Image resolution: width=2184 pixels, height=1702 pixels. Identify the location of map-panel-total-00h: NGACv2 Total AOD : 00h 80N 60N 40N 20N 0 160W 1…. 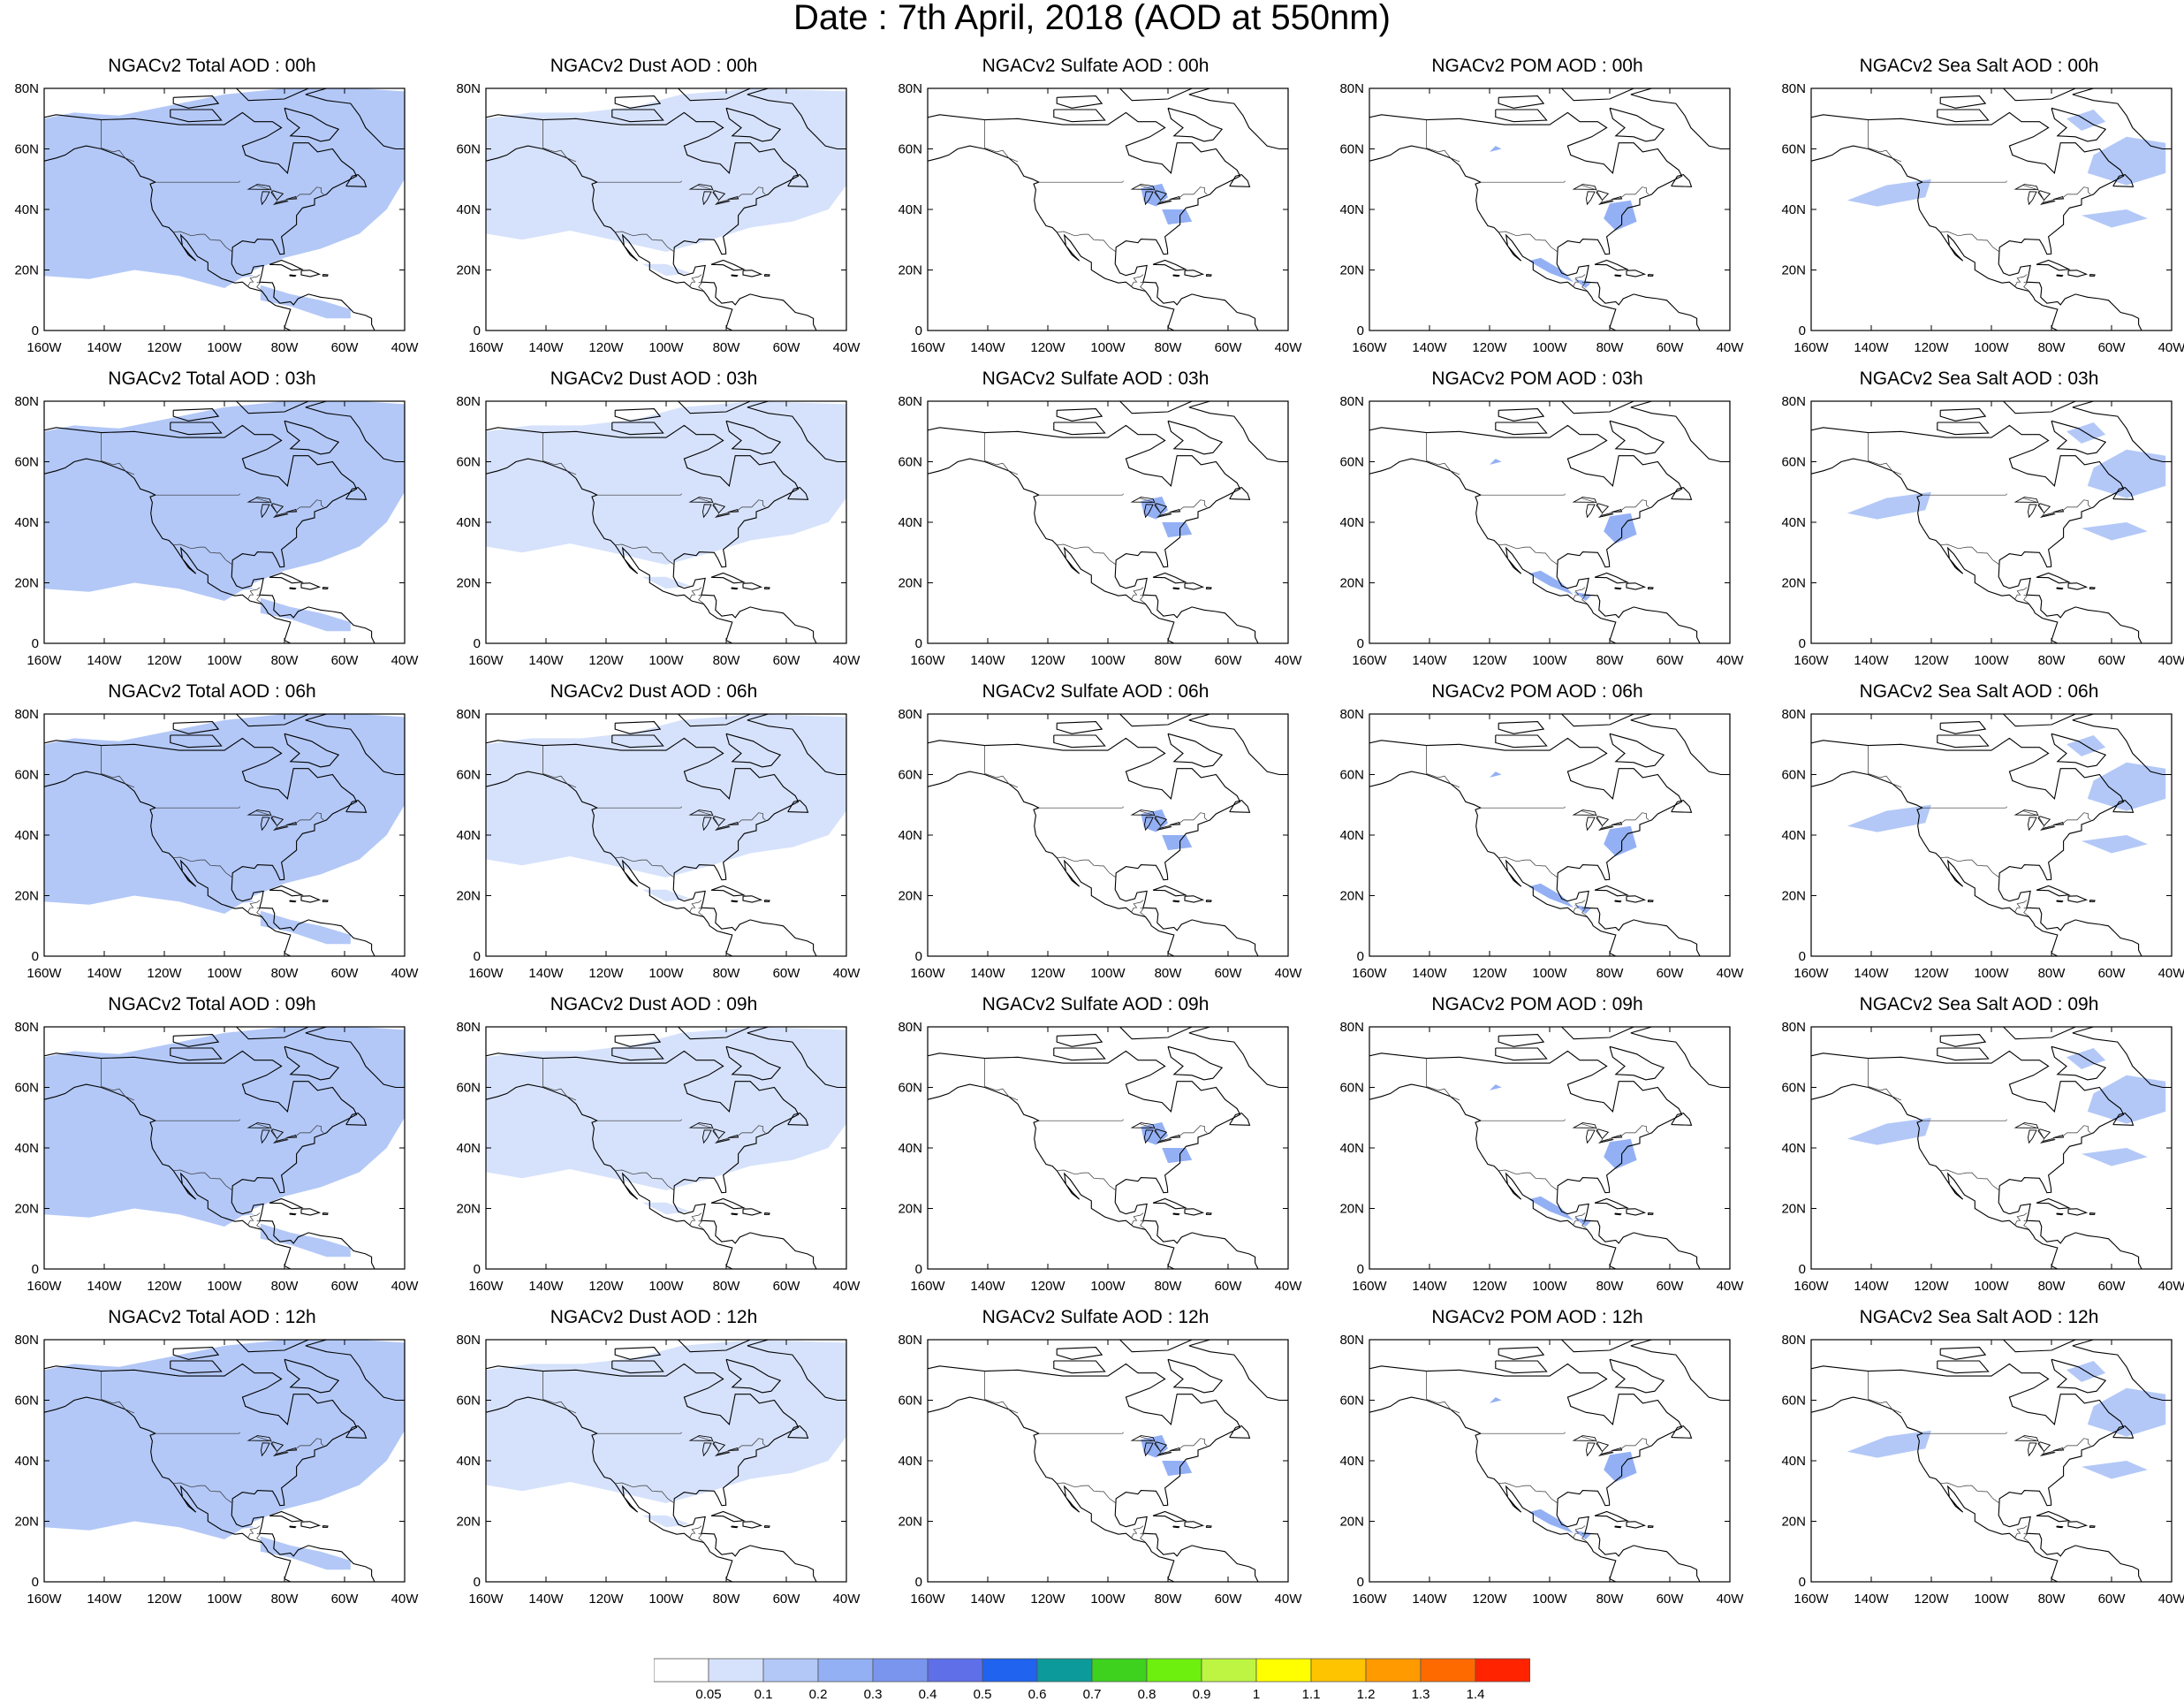
(216, 205).